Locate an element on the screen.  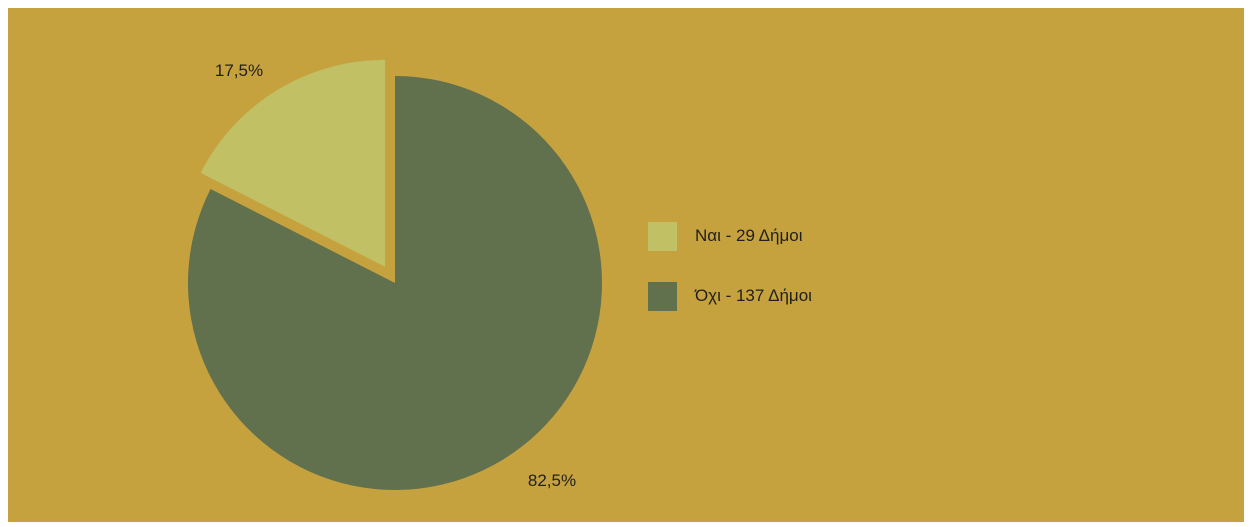
legend-item-yes: Ναι - 29 Δήμοι is located at coordinates (730, 236).